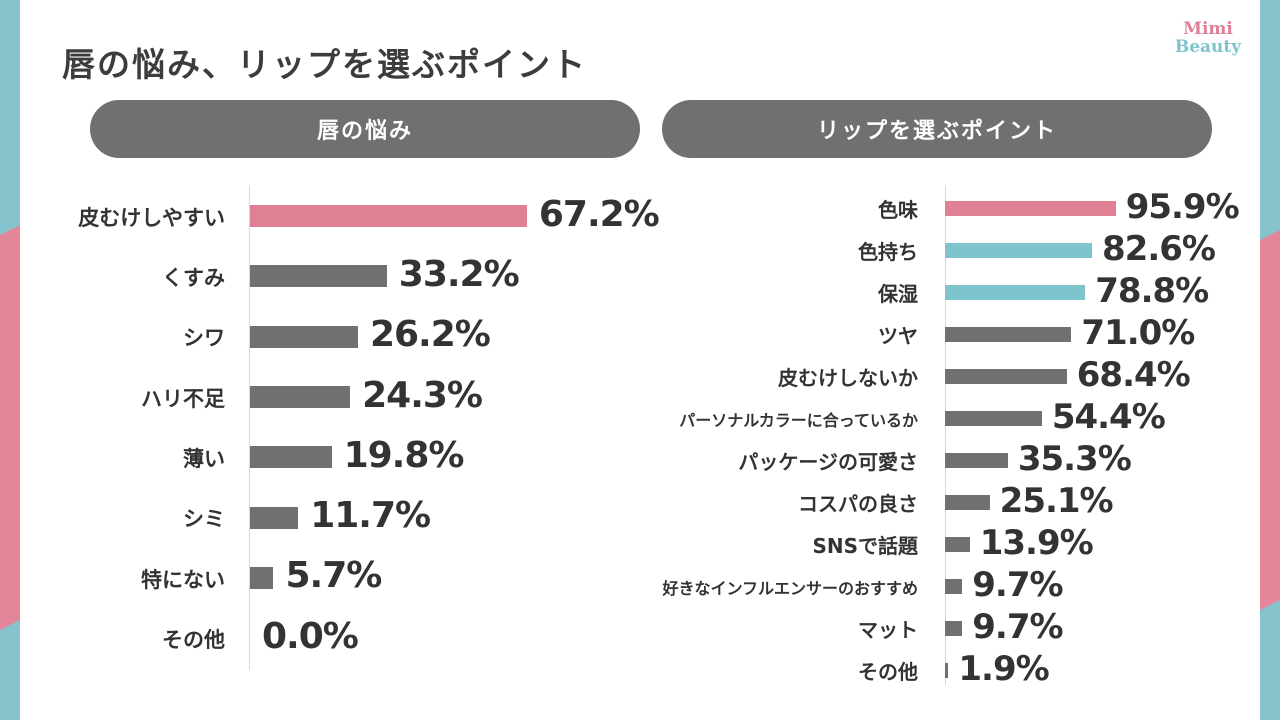  What do you see at coordinates (183, 398) in the screenshot?
I see `category-label: ハリ不足` at bounding box center [183, 398].